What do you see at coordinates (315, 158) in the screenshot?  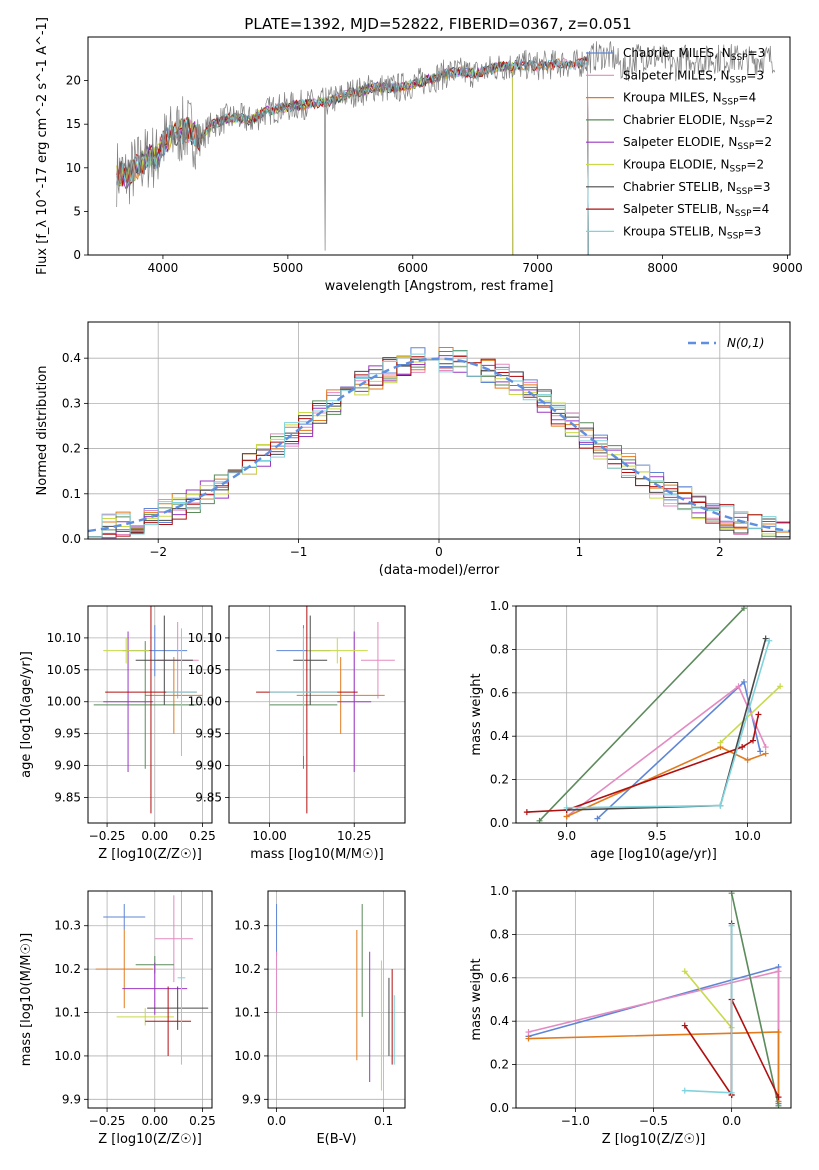 I see `model-line` at bounding box center [315, 158].